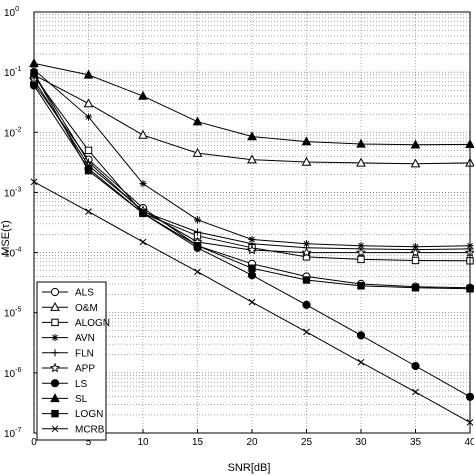 This screenshot has width=474, height=476. I want to click on x-tick-label: 10, so click(143, 442).